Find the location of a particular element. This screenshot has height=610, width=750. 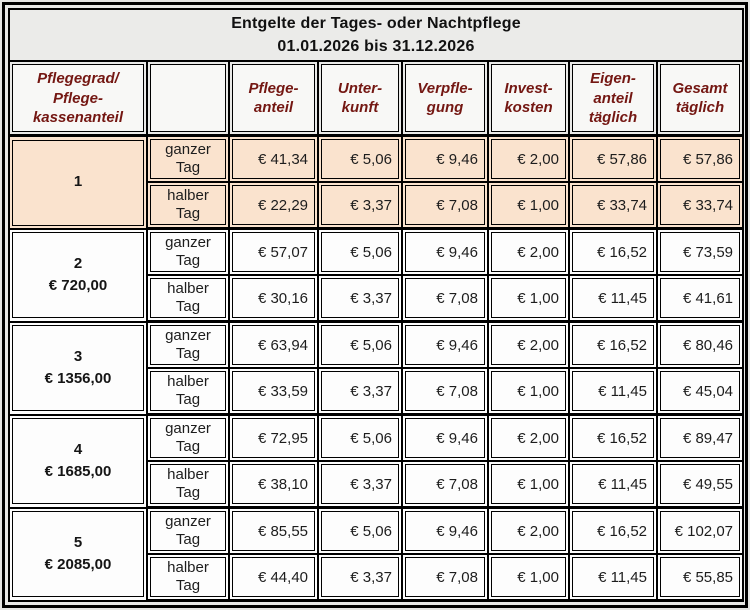

header-pflegeanteil-label: Pflege- anteil is located at coordinates (273, 98).